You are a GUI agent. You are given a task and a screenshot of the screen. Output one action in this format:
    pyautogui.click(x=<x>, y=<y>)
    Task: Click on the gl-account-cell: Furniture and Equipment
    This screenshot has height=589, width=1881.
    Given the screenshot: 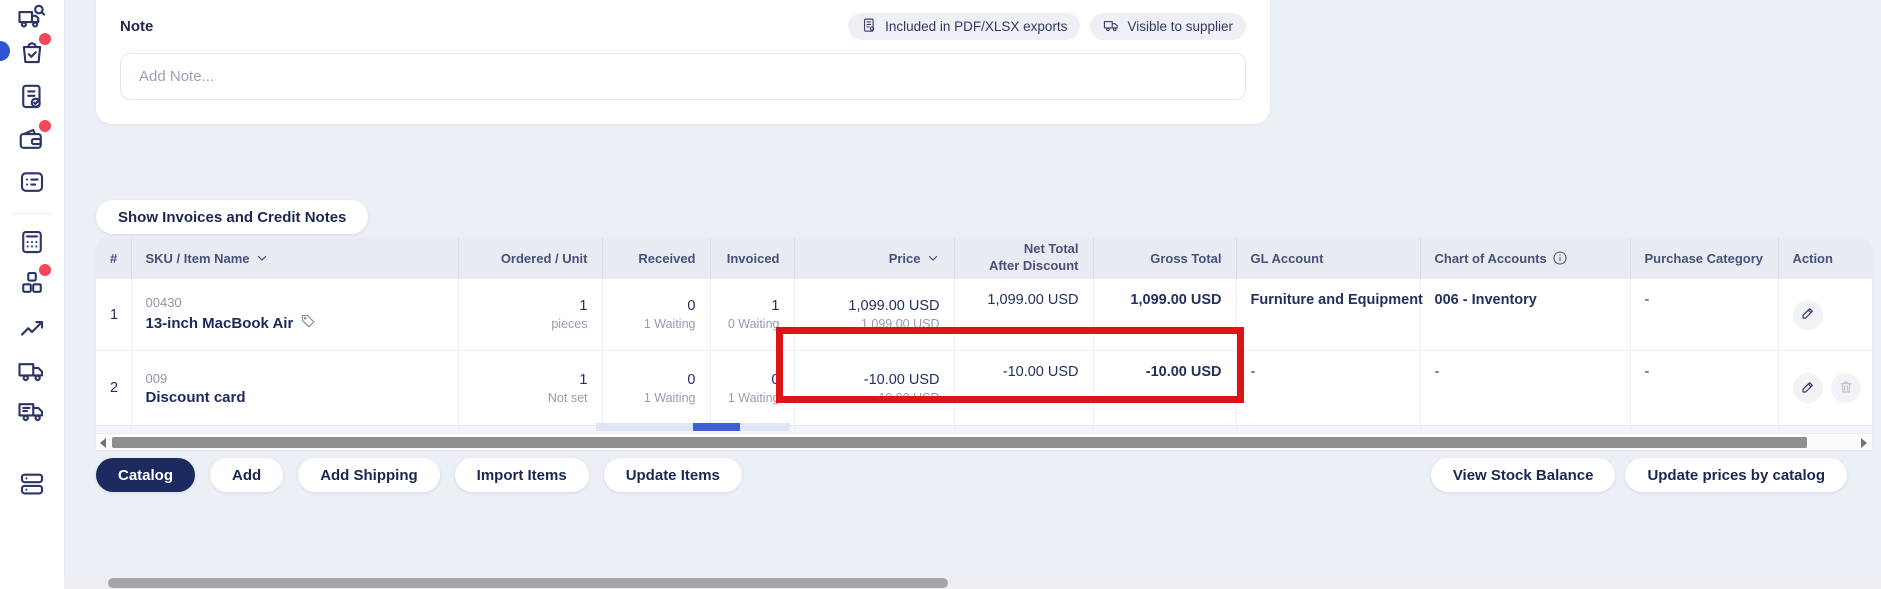 What is the action you would take?
    pyautogui.click(x=1329, y=314)
    